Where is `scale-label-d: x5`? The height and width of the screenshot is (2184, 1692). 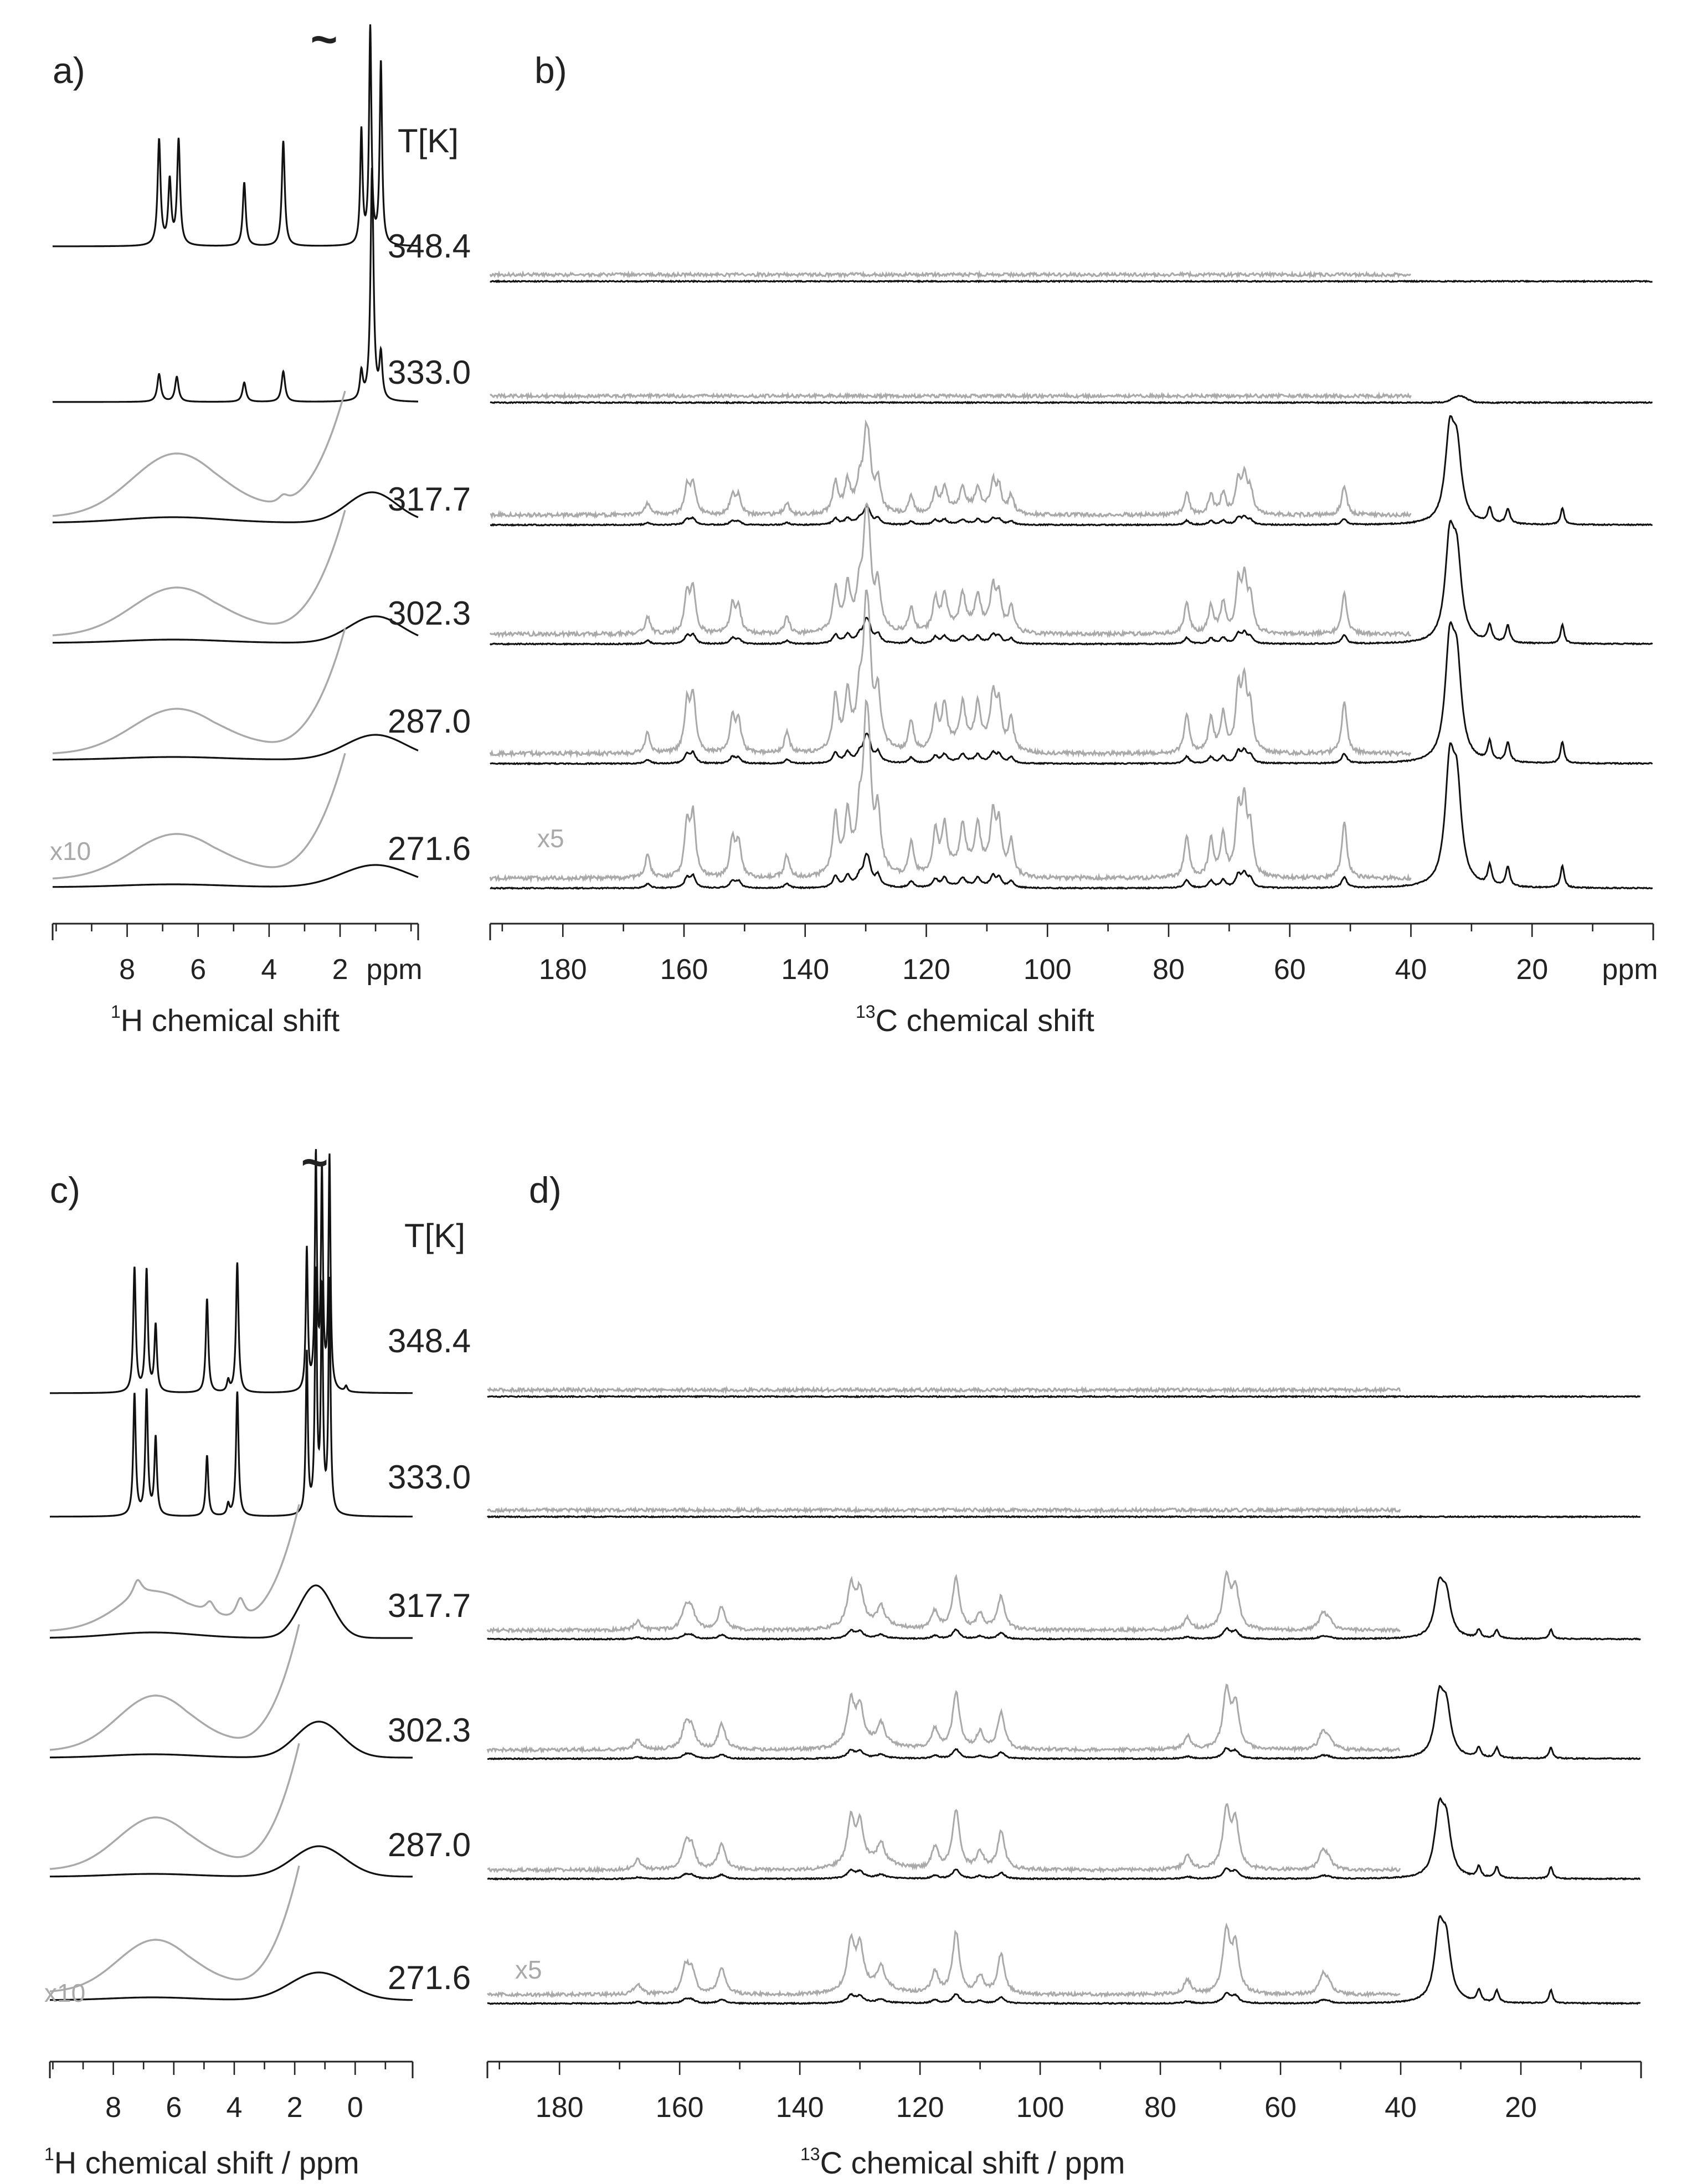 scale-label-d: x5 is located at coordinates (528, 1969).